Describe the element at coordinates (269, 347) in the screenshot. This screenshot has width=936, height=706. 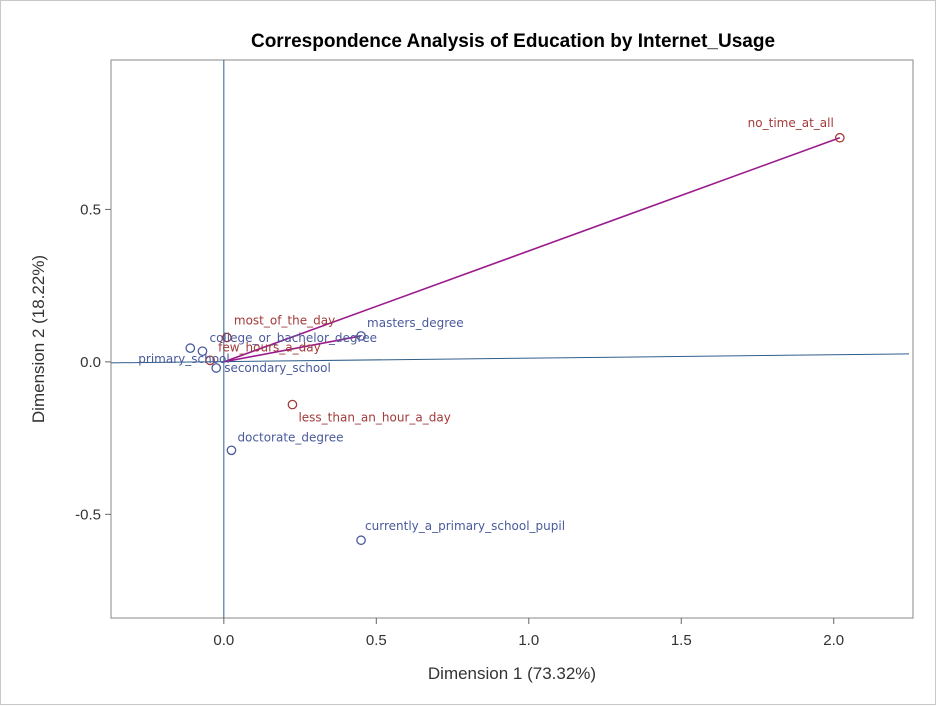
I see `label-few-hours-a-day: few_hours_a_day` at that location.